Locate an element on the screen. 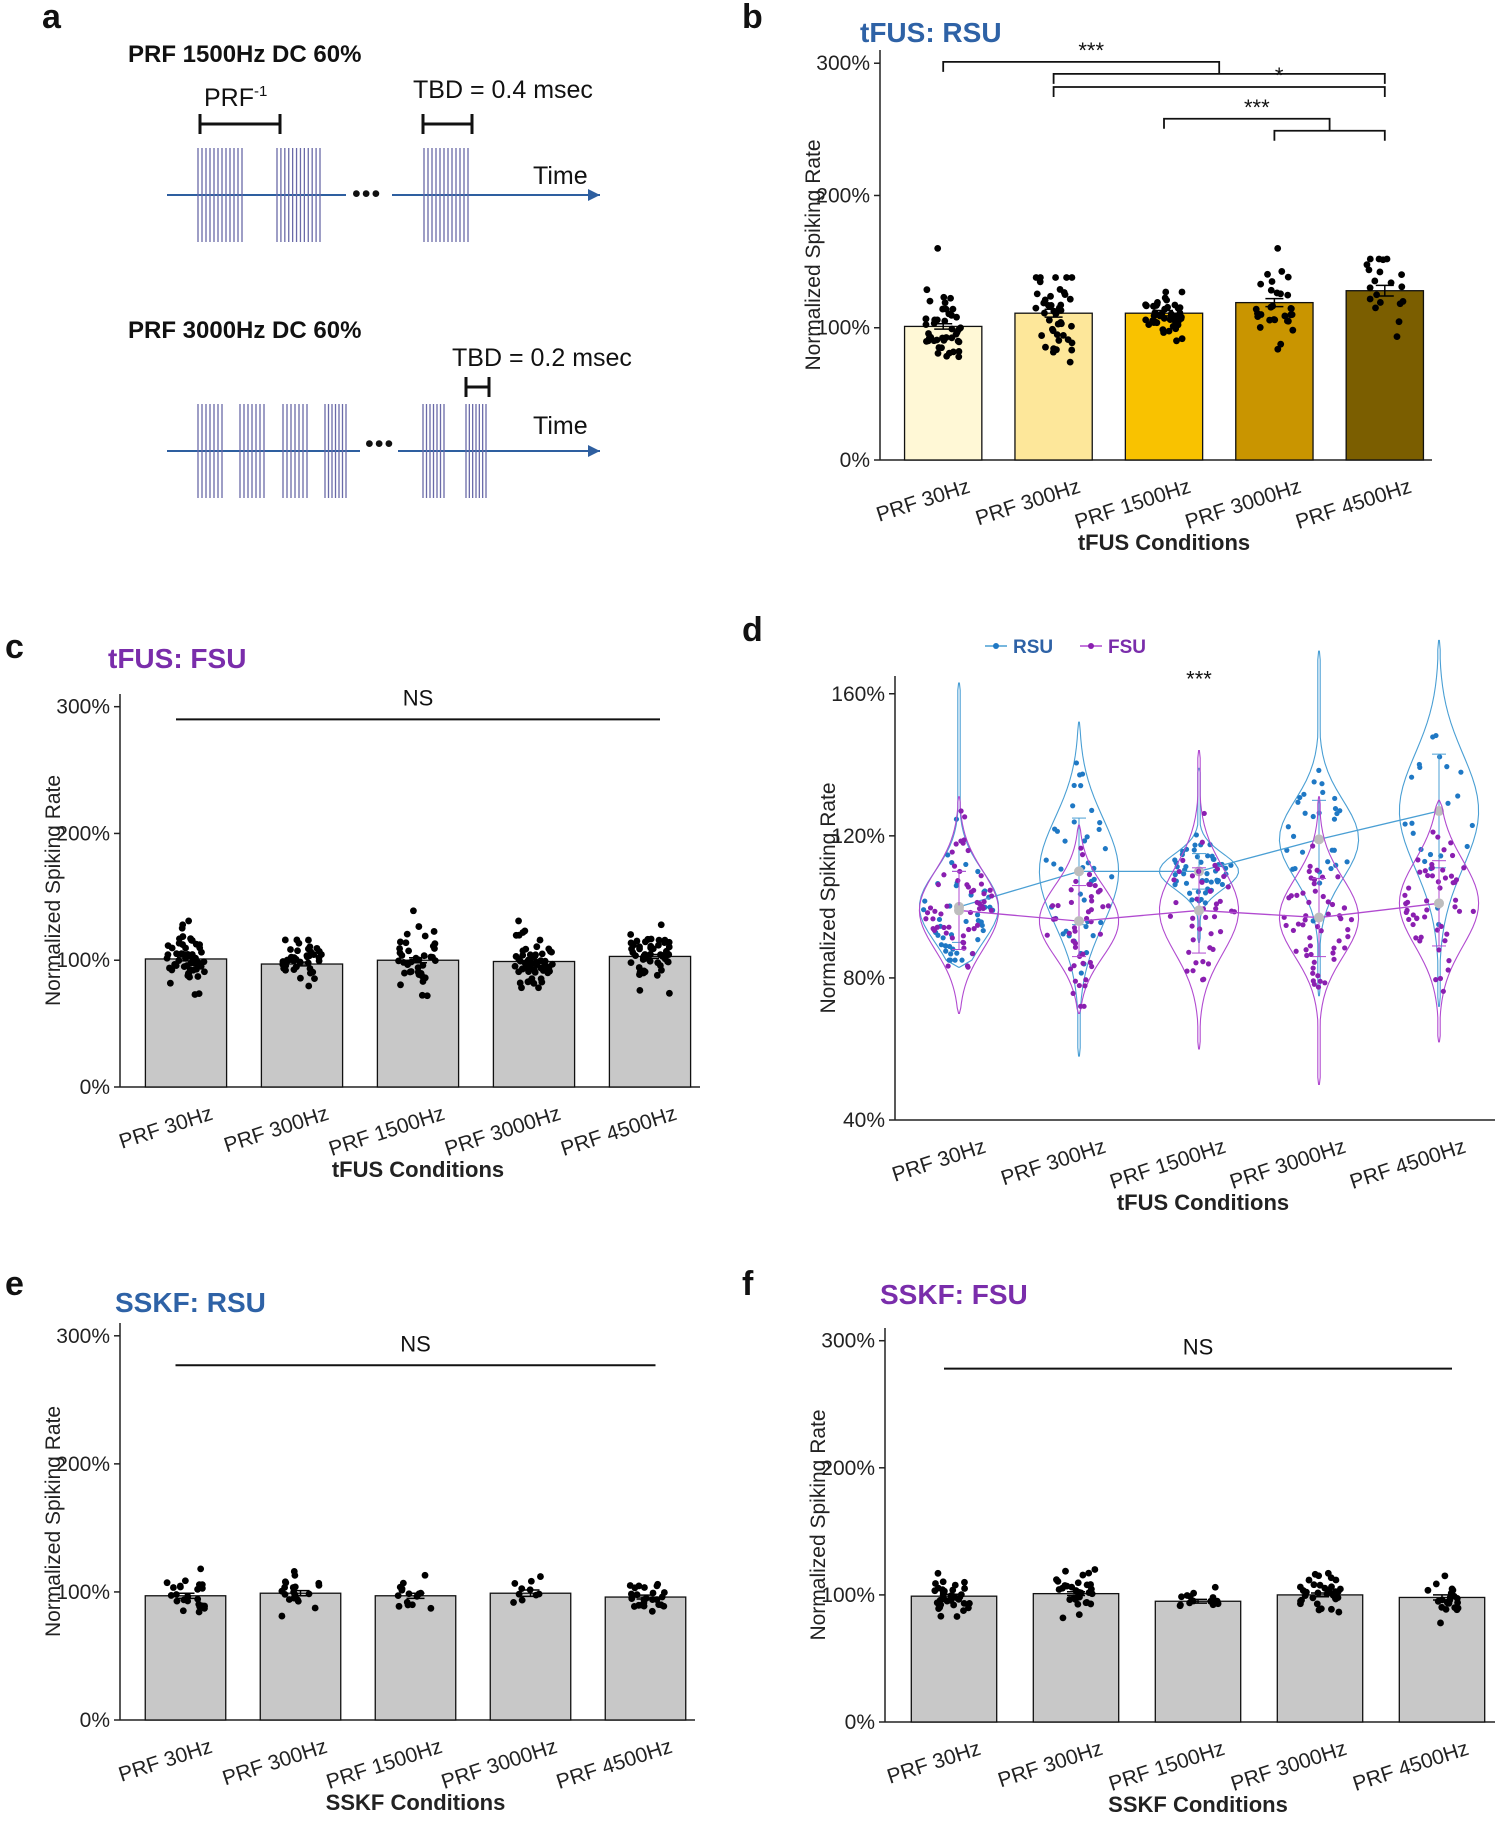 This screenshot has height=1829, width=1500. significance-bracket is located at coordinates (1081, 67).